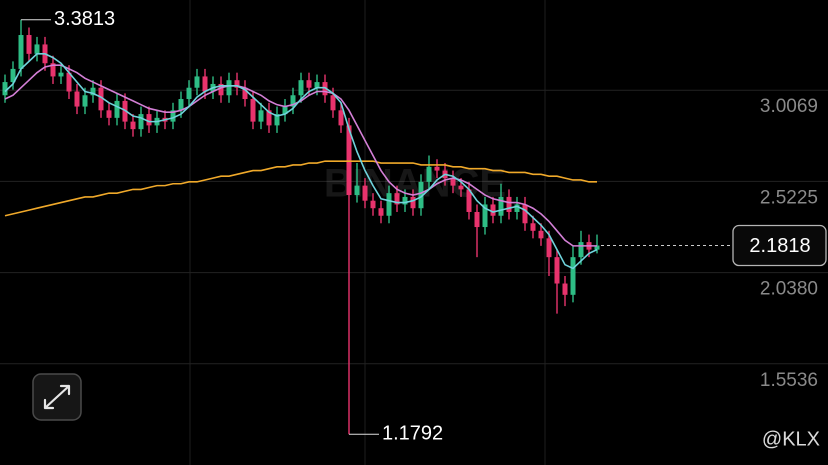 The width and height of the screenshot is (828, 465). What do you see at coordinates (84, 19) in the screenshot?
I see `high-label: 3.3813` at bounding box center [84, 19].